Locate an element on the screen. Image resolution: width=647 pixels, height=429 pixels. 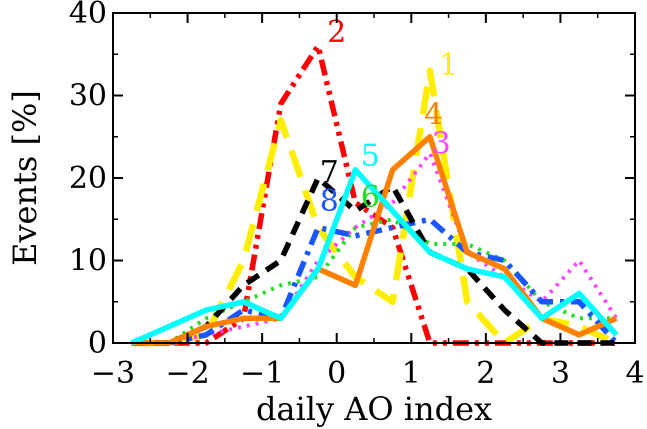
y-tick-label: 20 is located at coordinates (88, 178).